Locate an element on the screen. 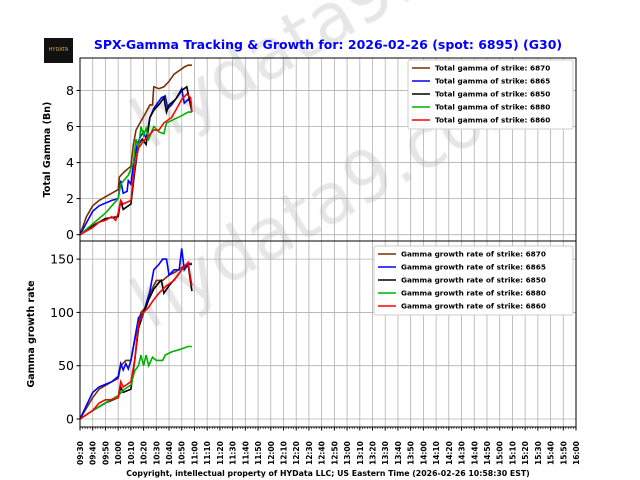 The height and width of the screenshot is (480, 640). x-tick-label: 09:50 is located at coordinates (105, 453).